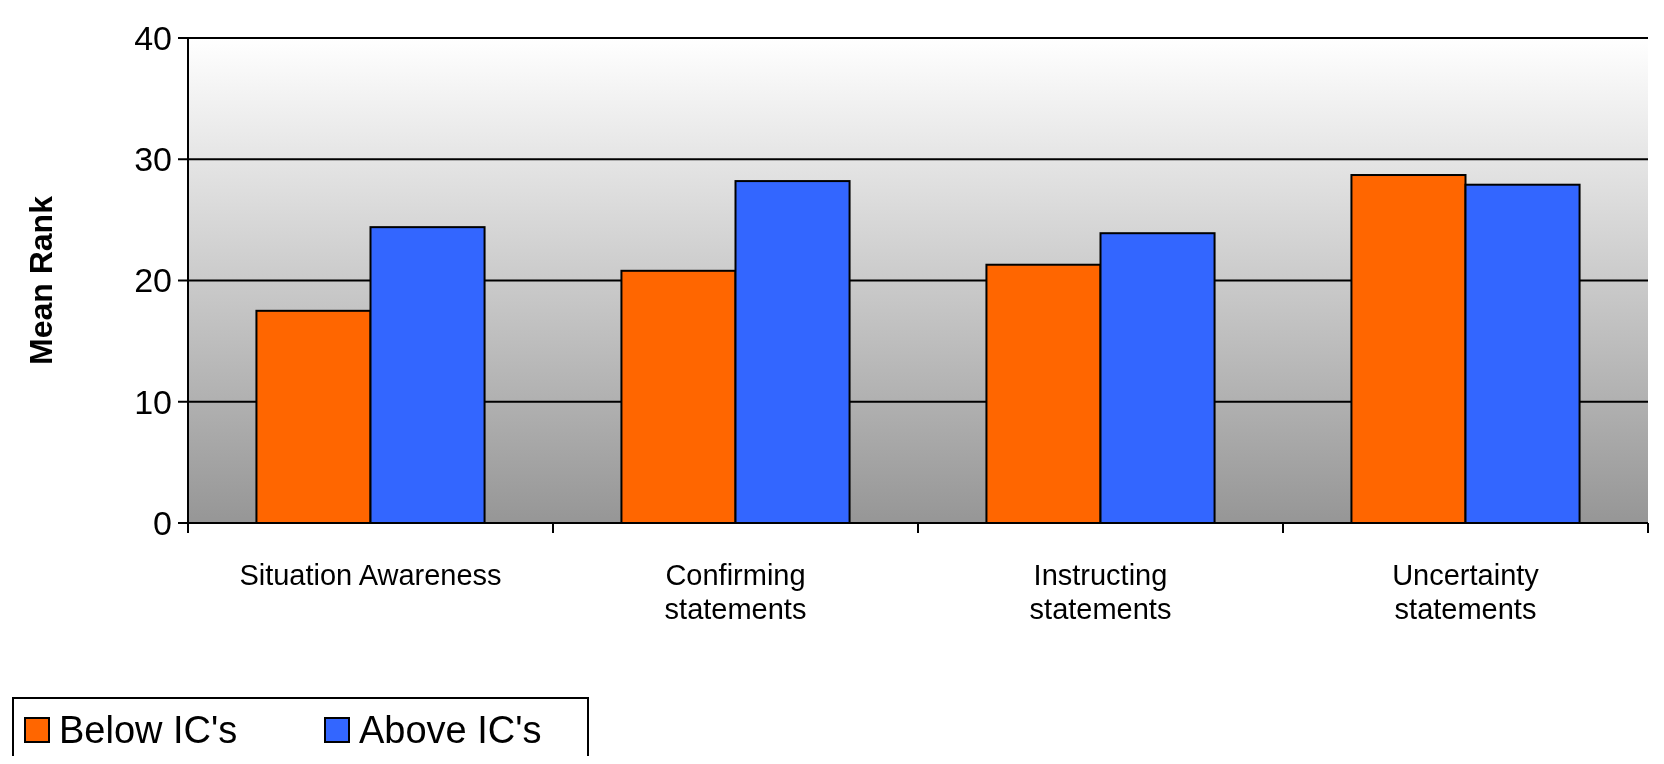 The image size is (1664, 764). I want to click on legend-label: Below IC's, so click(148, 730).